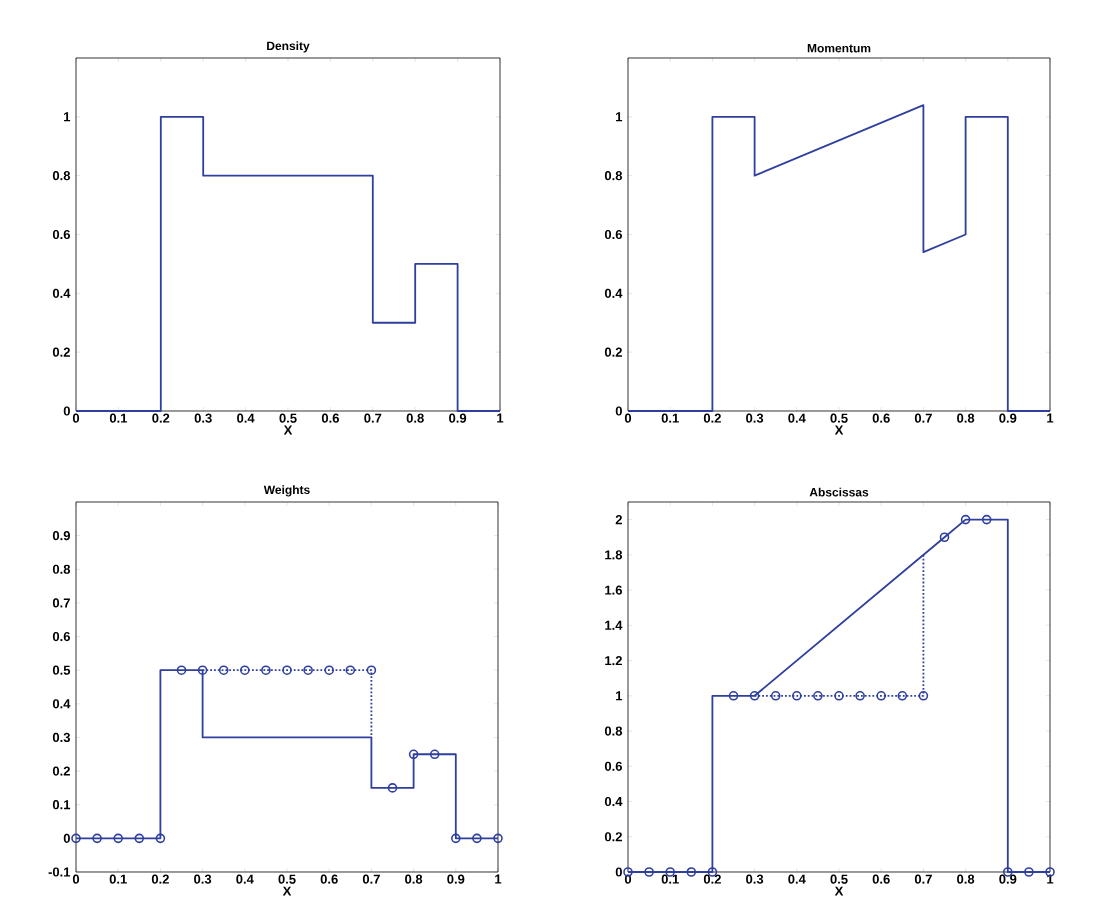  Describe the element at coordinates (288, 47) in the screenshot. I see `chart-title: Density` at that location.